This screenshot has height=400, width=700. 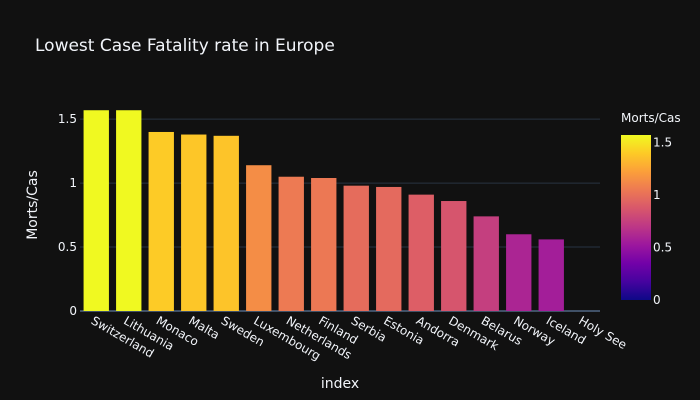 What do you see at coordinates (73, 183) in the screenshot?
I see `y-tick-label: 1` at bounding box center [73, 183].